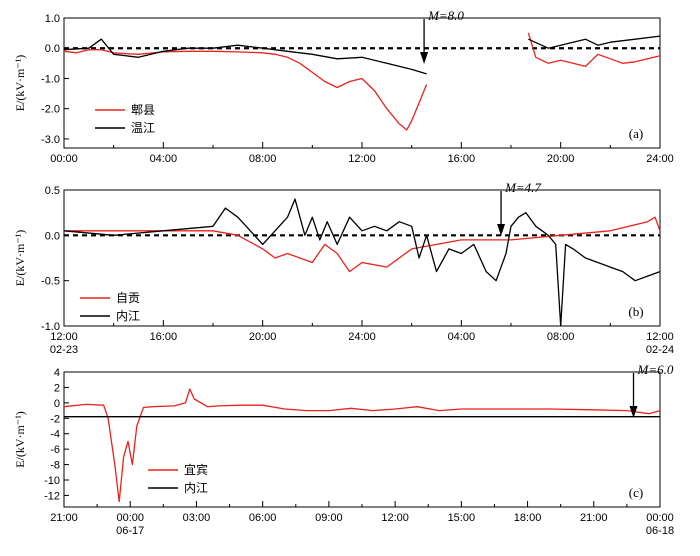 The image size is (700, 556). I want to click on y-tick-label: -12, so click(52, 496).